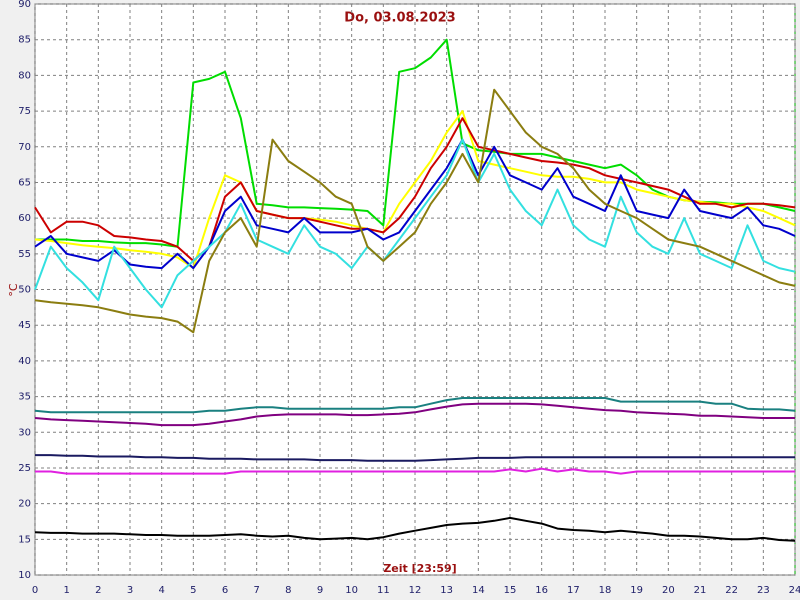 The image size is (800, 600). What do you see at coordinates (193, 590) in the screenshot?
I see `x-tick-label: 5` at bounding box center [193, 590].